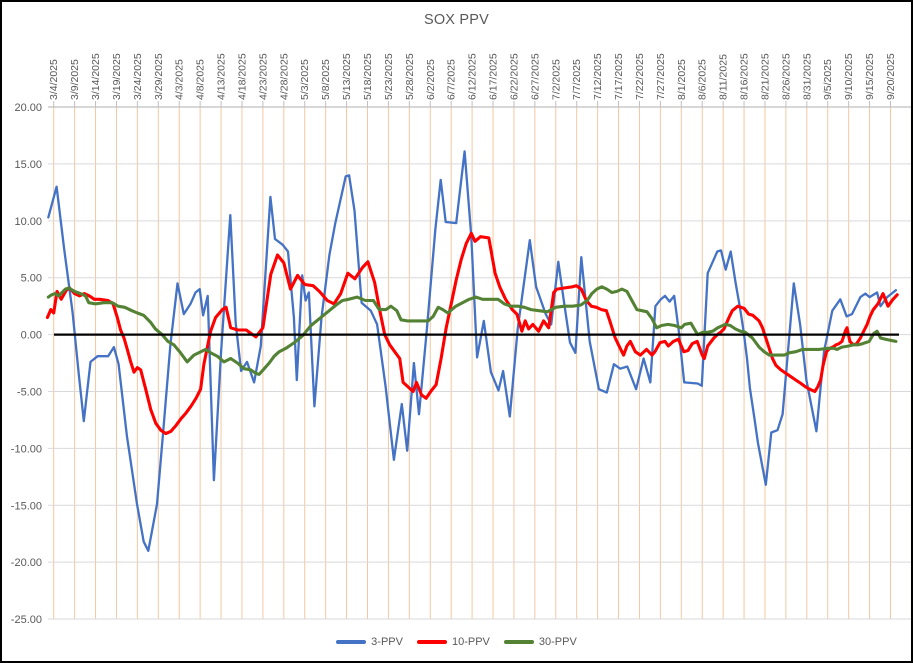 Image resolution: width=913 pixels, height=663 pixels. What do you see at coordinates (26, 506) in the screenshot?
I see `y-axis-label: -15.00` at bounding box center [26, 506].